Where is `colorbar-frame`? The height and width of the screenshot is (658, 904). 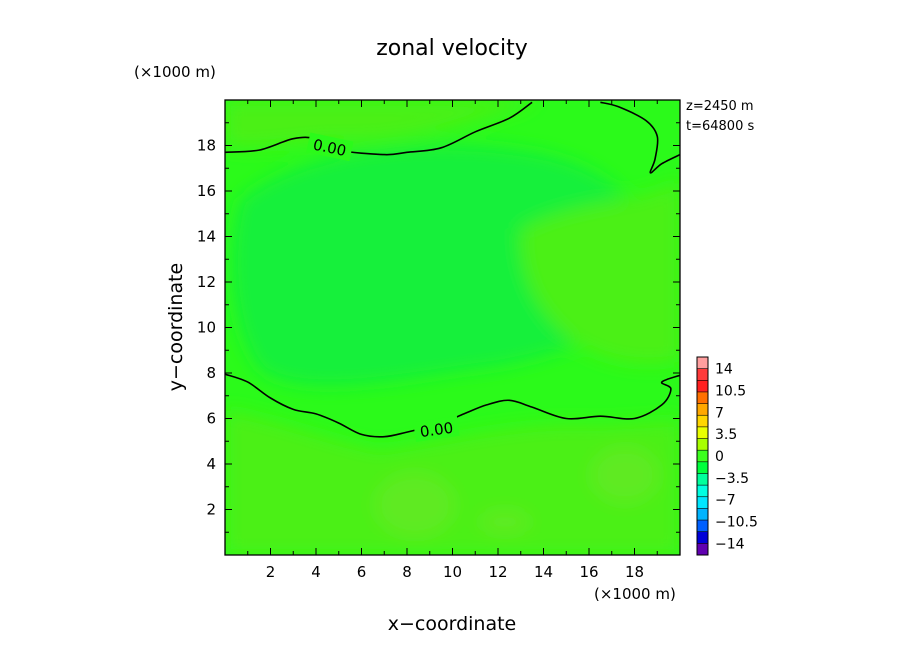
colorbar-frame is located at coordinates (702, 456).